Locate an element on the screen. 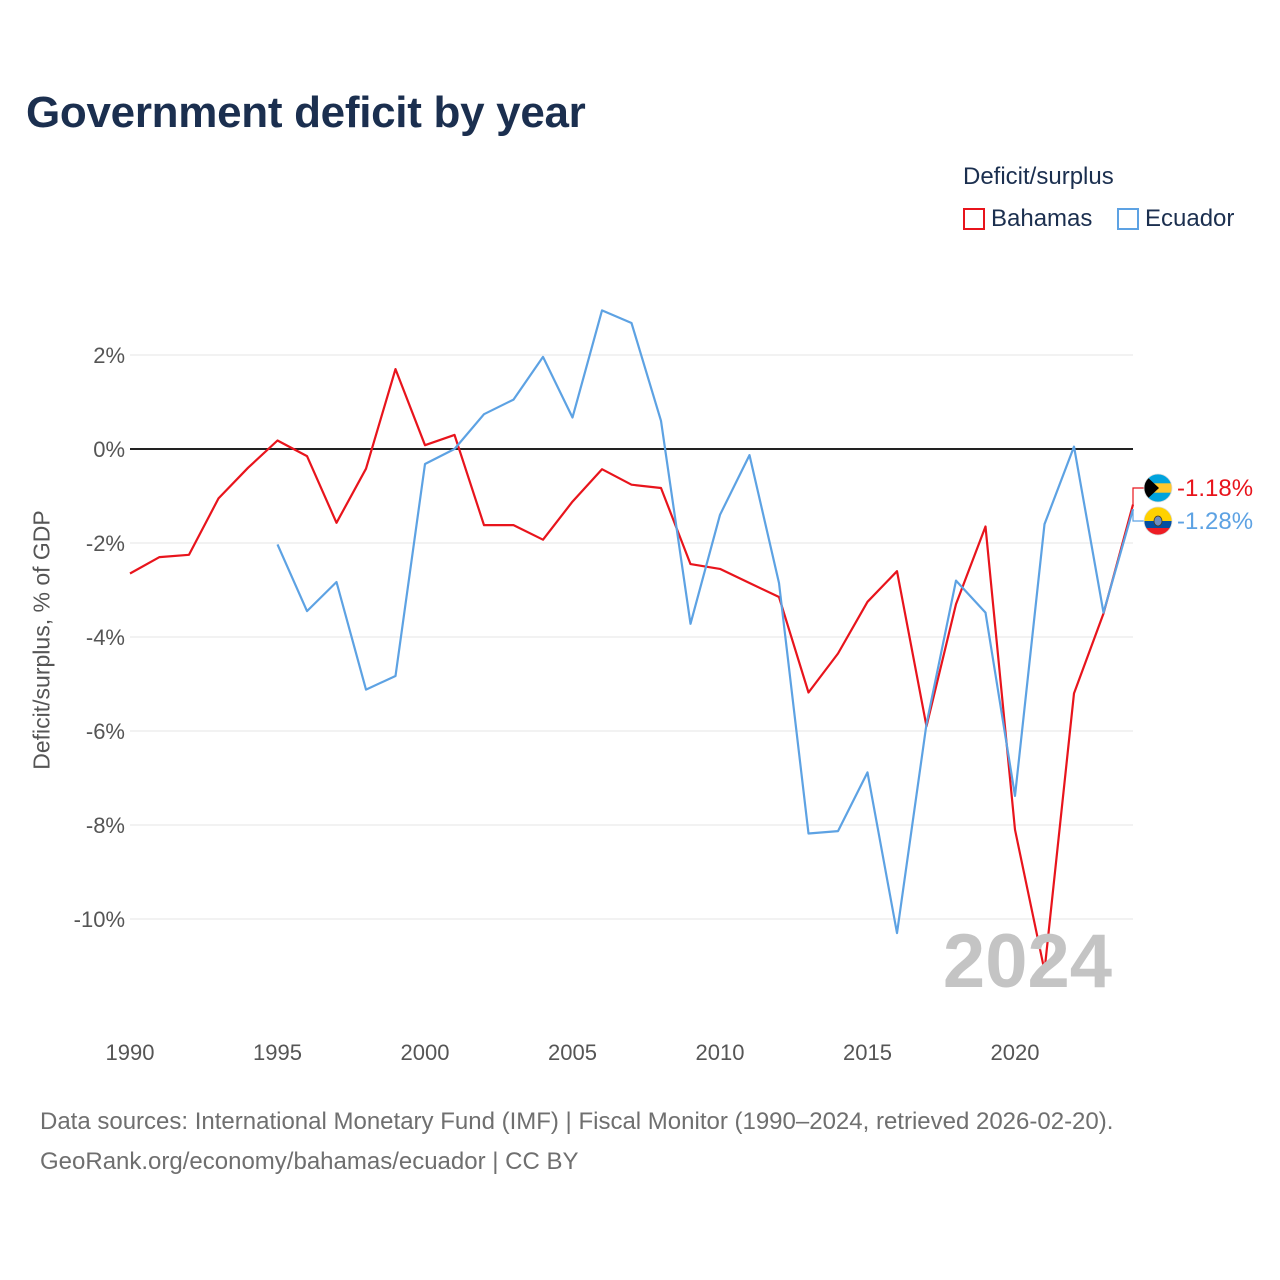  legend-swatch-ecuador is located at coordinates (1128, 219).